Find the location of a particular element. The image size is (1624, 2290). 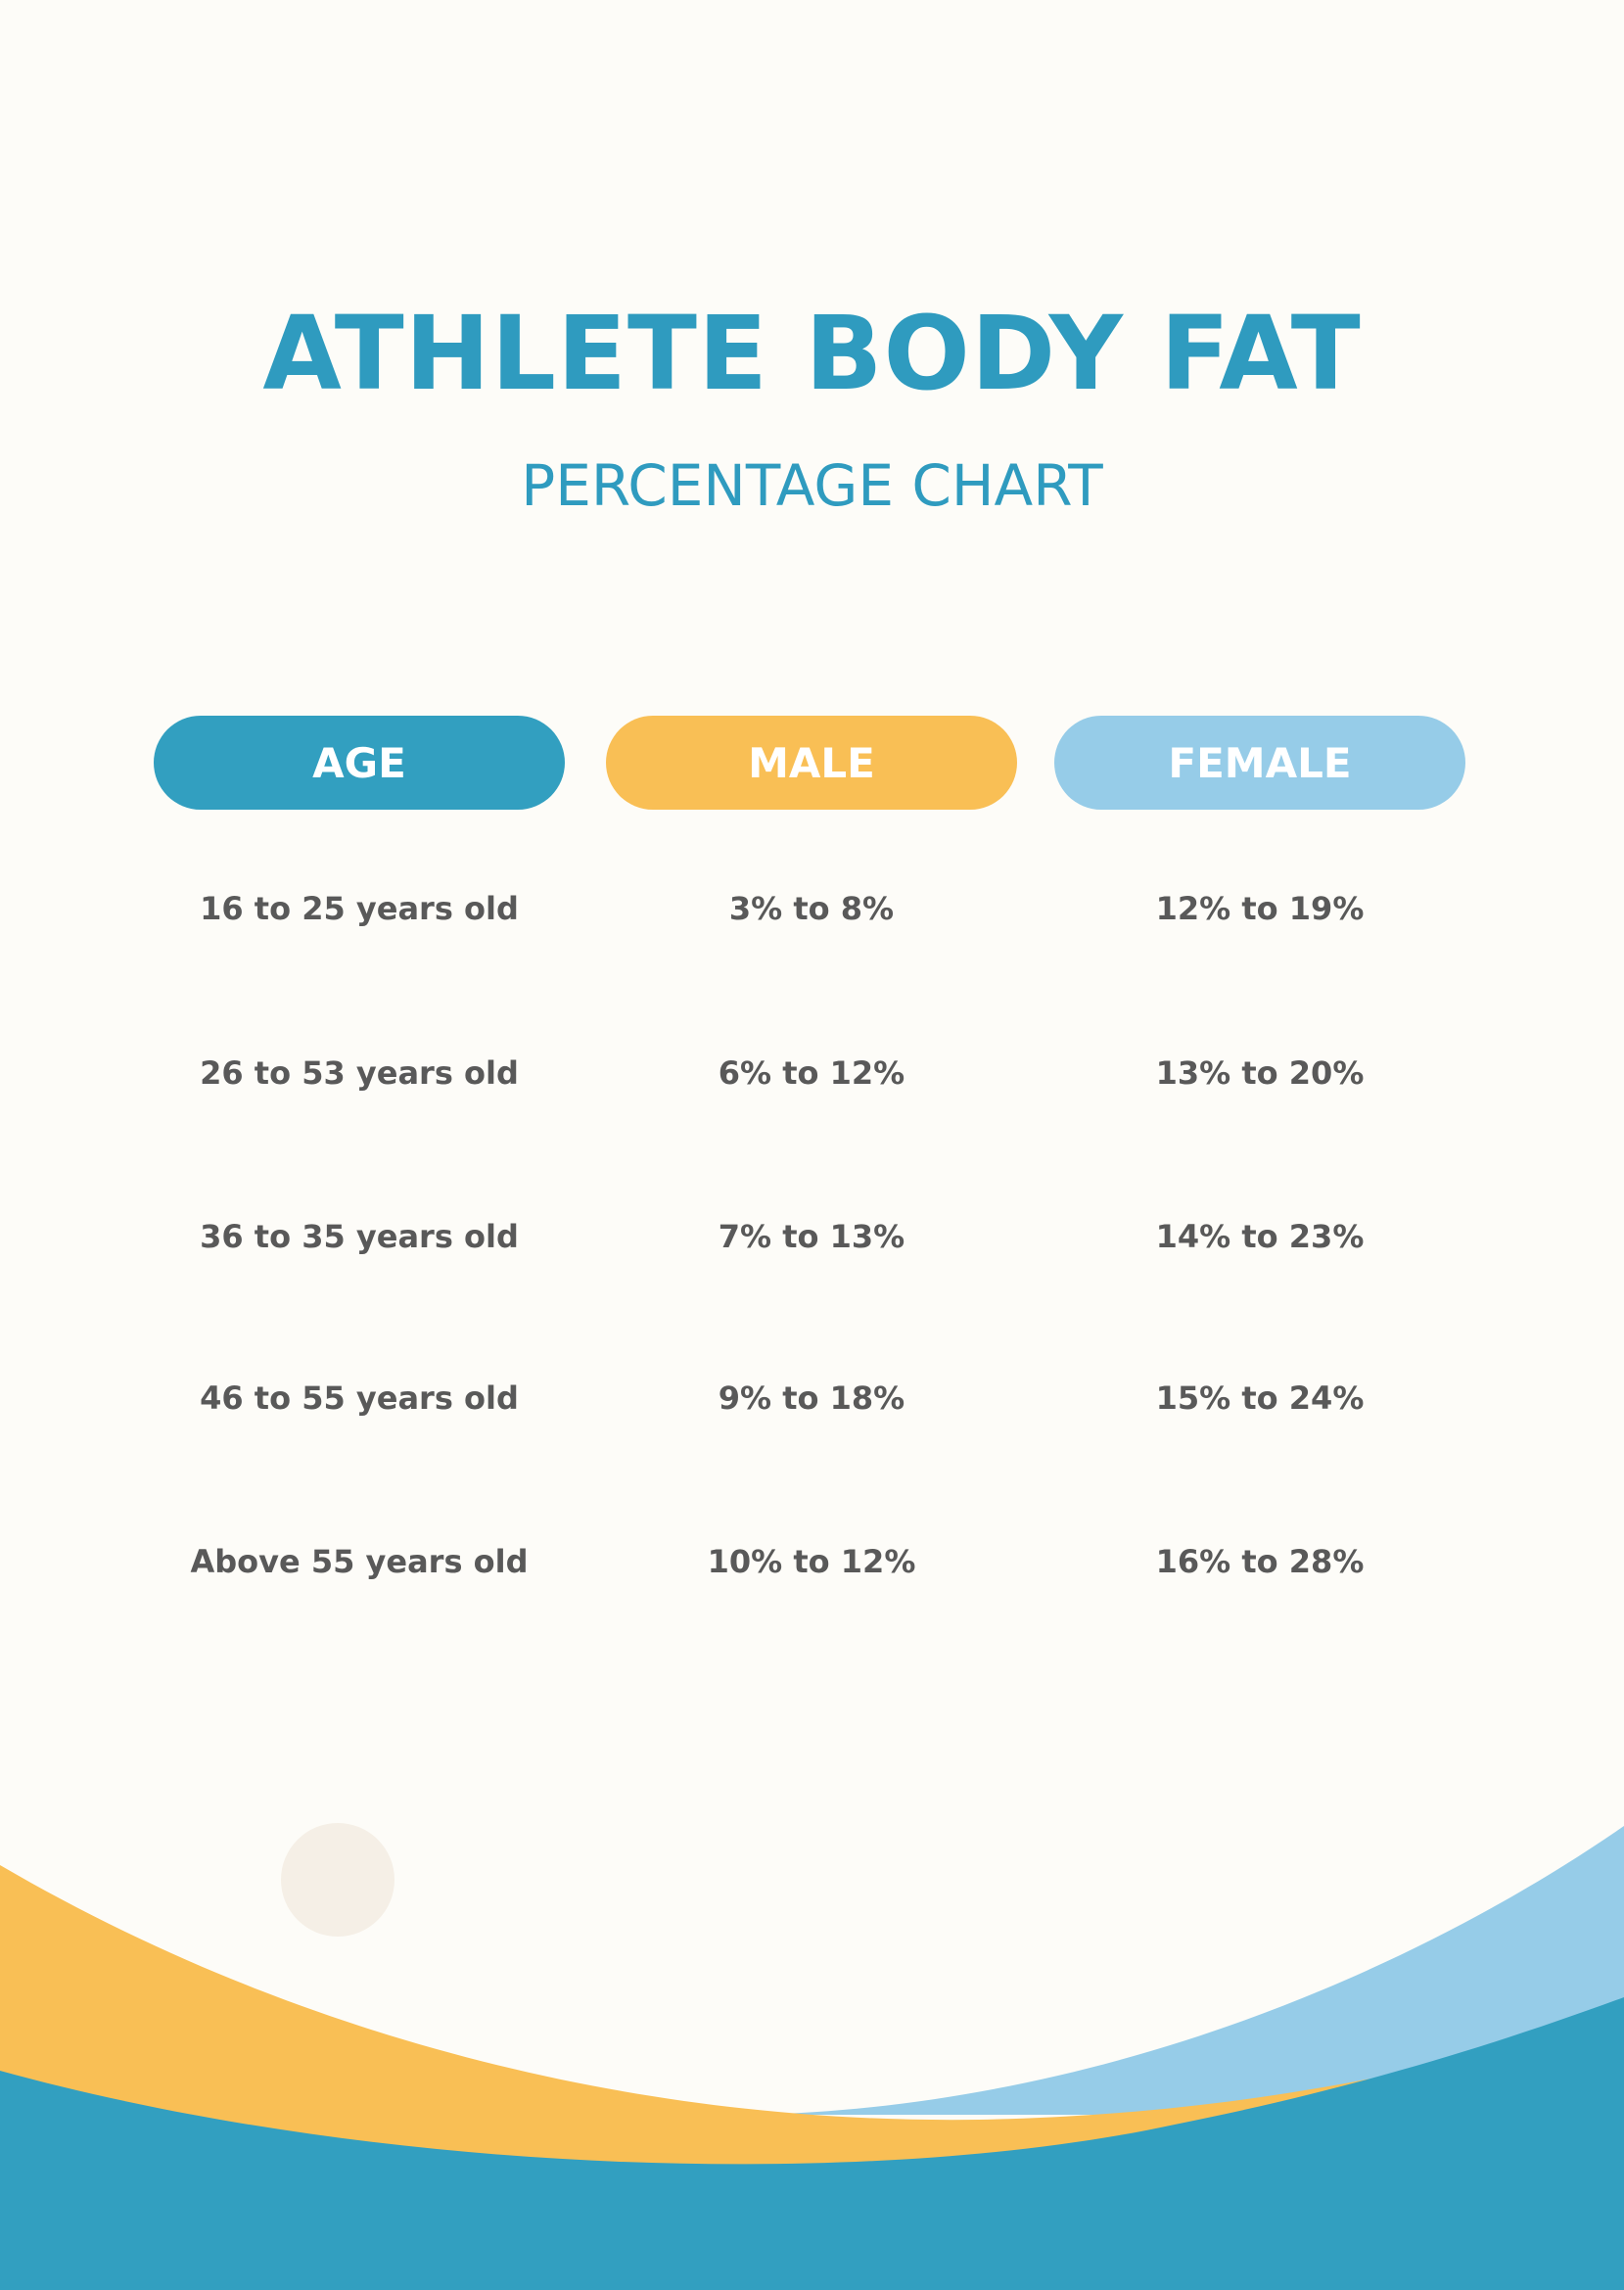

column-header: FEMALE is located at coordinates (1259, 763).